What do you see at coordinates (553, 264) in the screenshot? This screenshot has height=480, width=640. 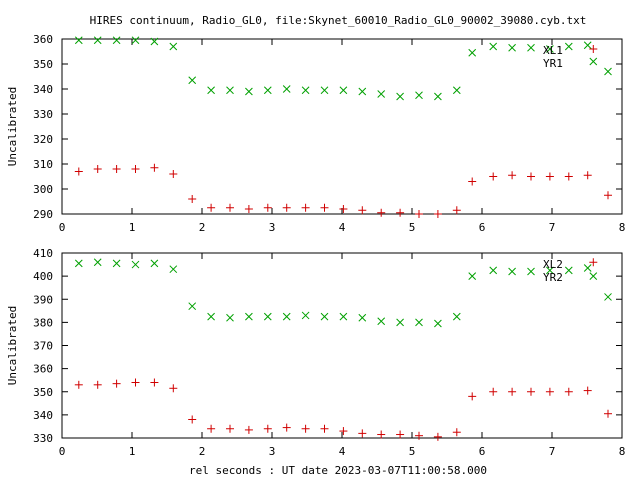 I see `legend-entry: XL2` at bounding box center [553, 264].